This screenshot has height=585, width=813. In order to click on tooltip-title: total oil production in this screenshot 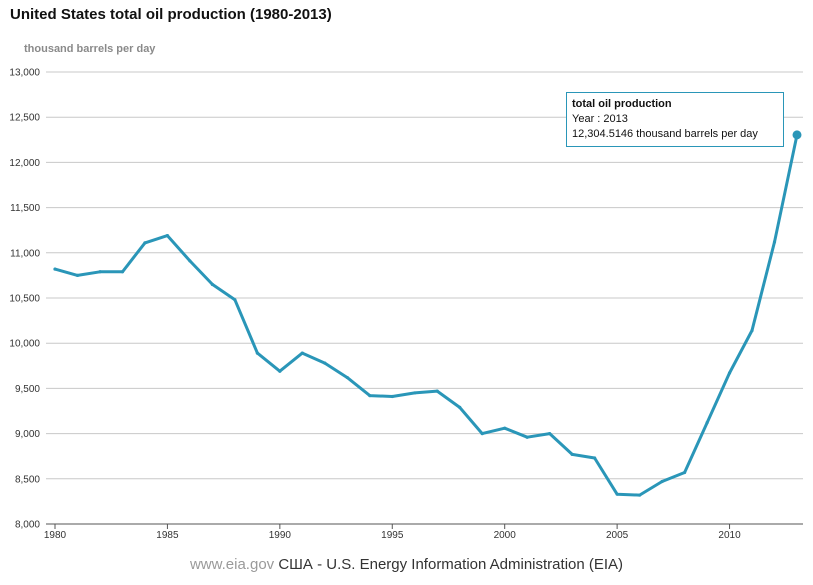, I will do `click(622, 104)`.